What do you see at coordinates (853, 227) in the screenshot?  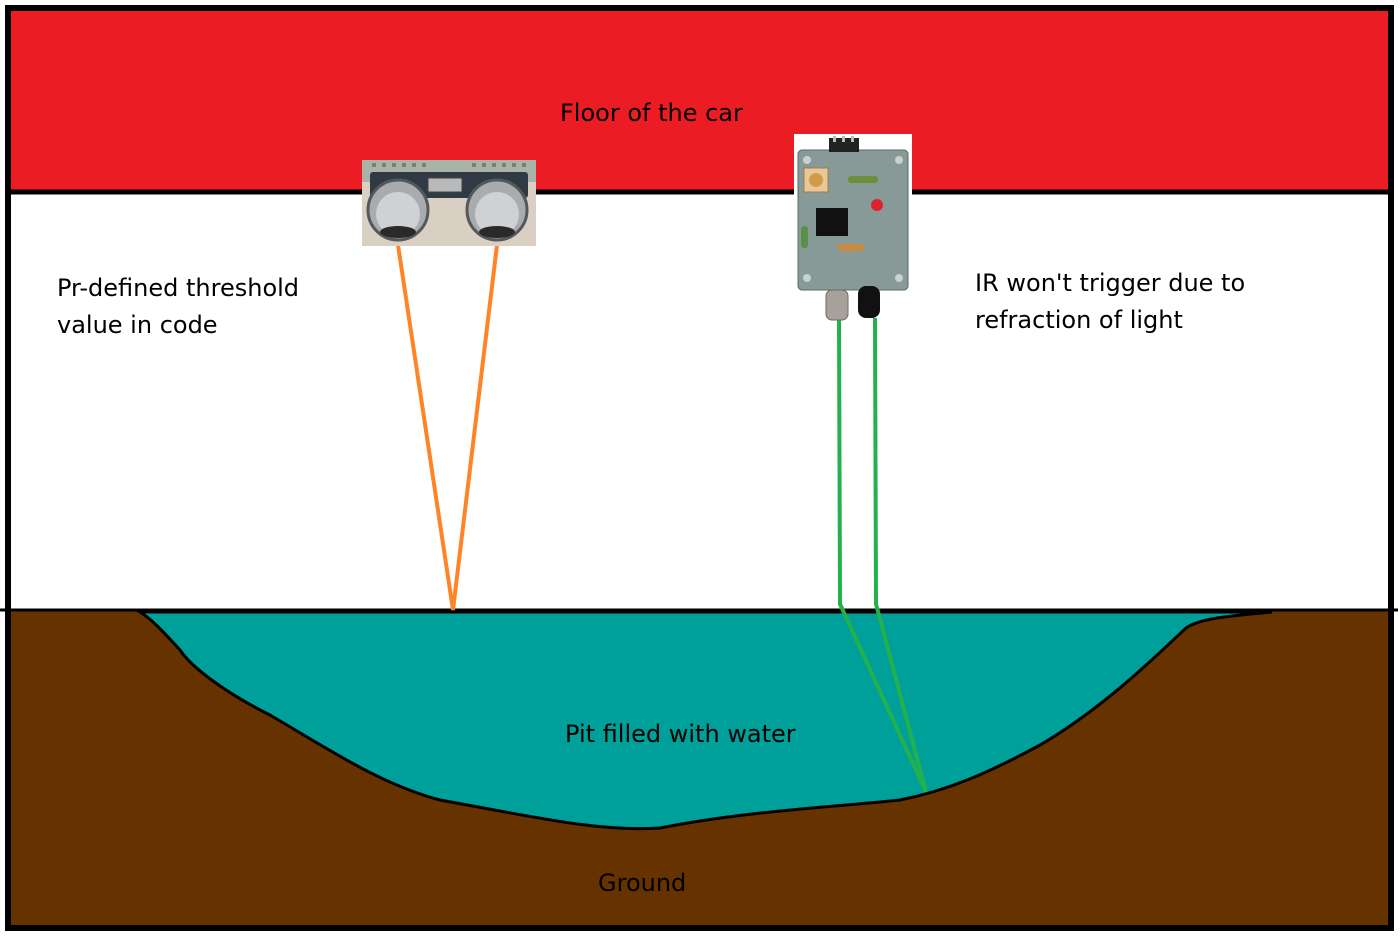 I see `ir-sensor-module-icon` at bounding box center [853, 227].